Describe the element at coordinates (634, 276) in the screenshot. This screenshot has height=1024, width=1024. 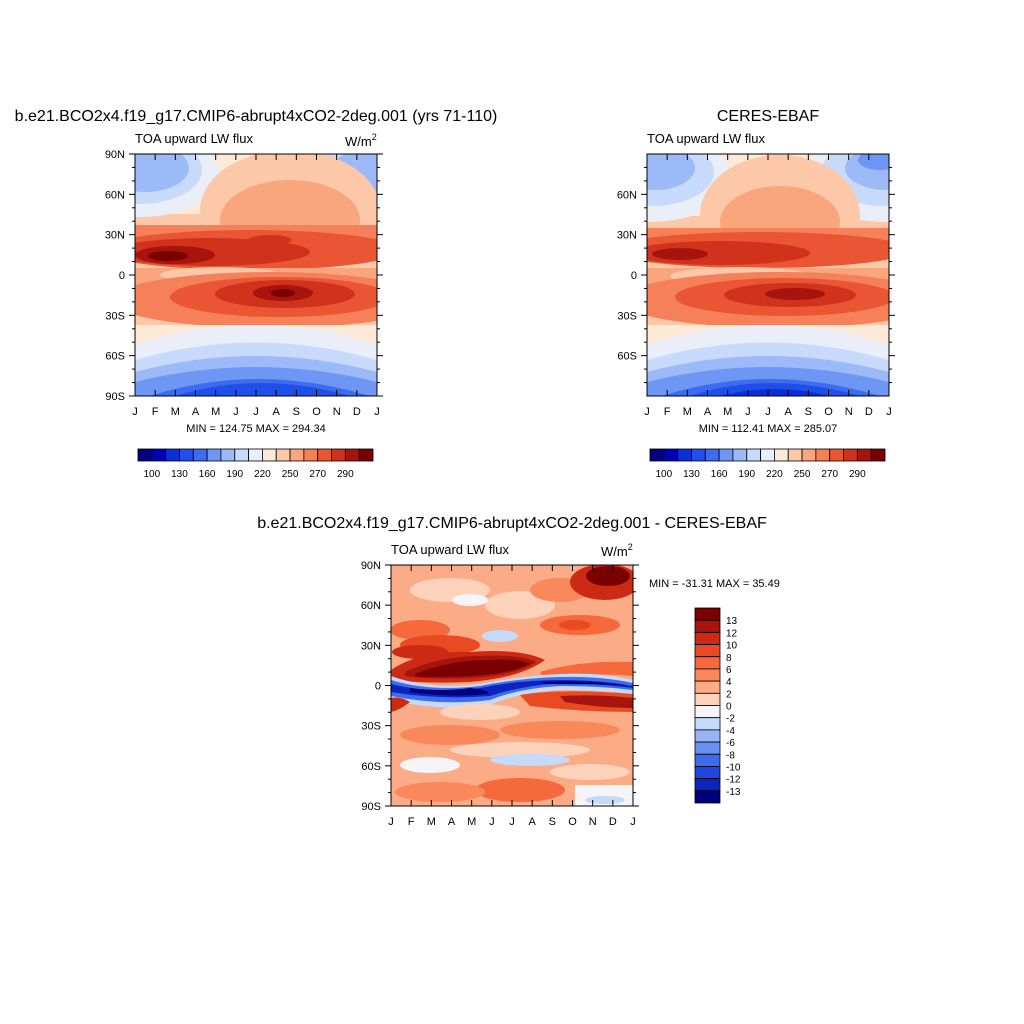
I see `y-tick-label: 0` at that location.